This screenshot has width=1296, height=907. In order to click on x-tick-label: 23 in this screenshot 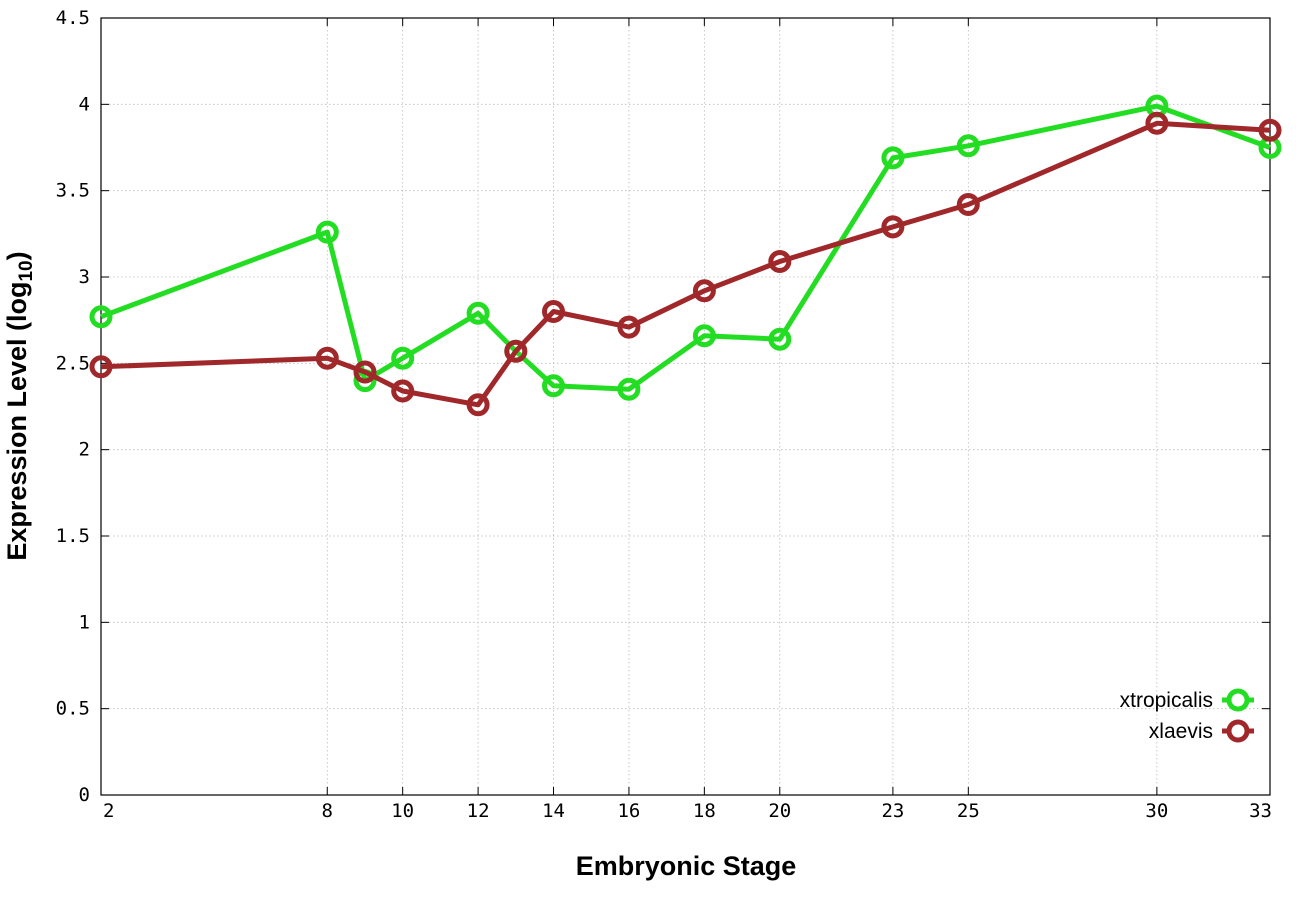, I will do `click(892, 811)`.